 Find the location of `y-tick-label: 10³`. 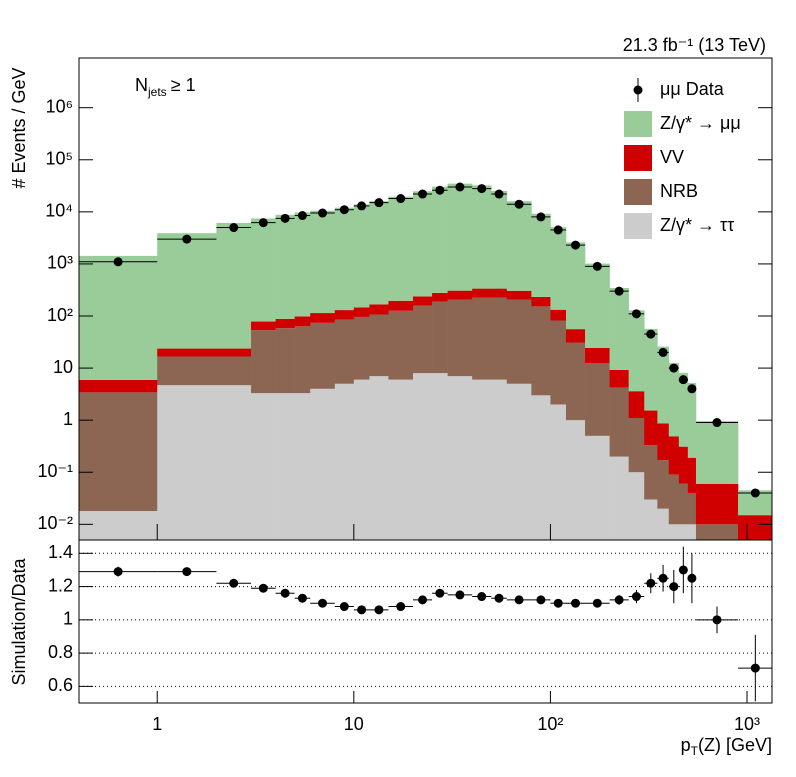

y-tick-label: 10³ is located at coordinates (60, 263).